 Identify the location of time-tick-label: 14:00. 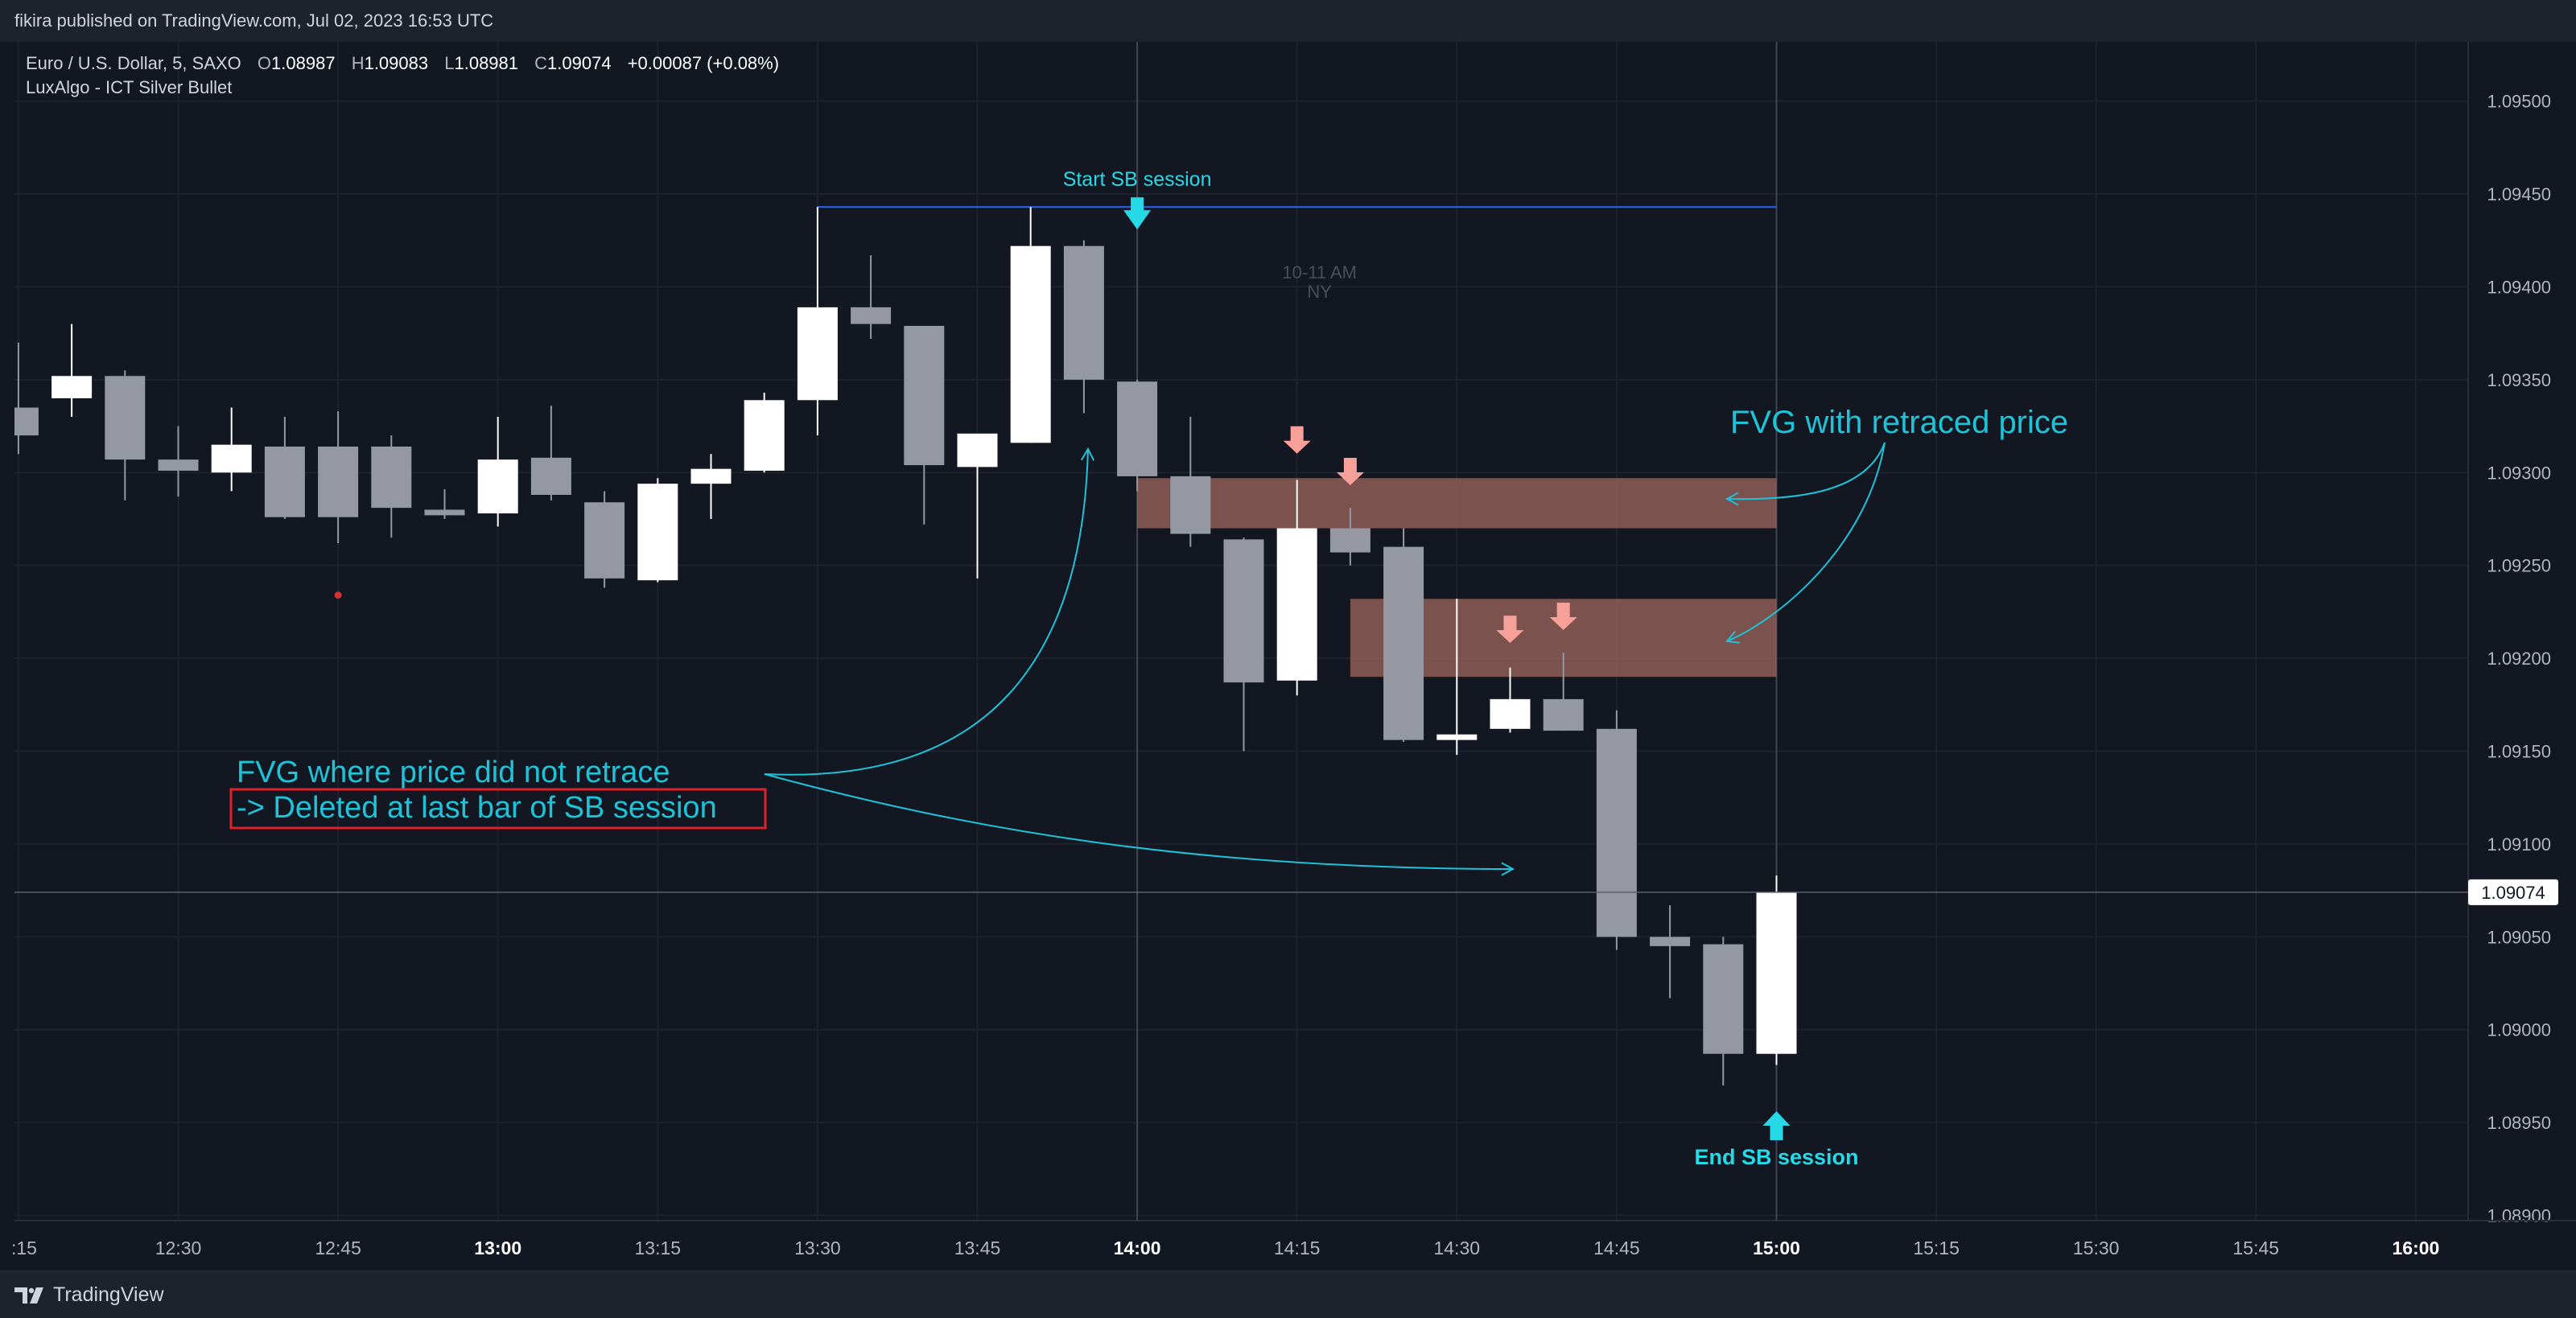
(1137, 1248).